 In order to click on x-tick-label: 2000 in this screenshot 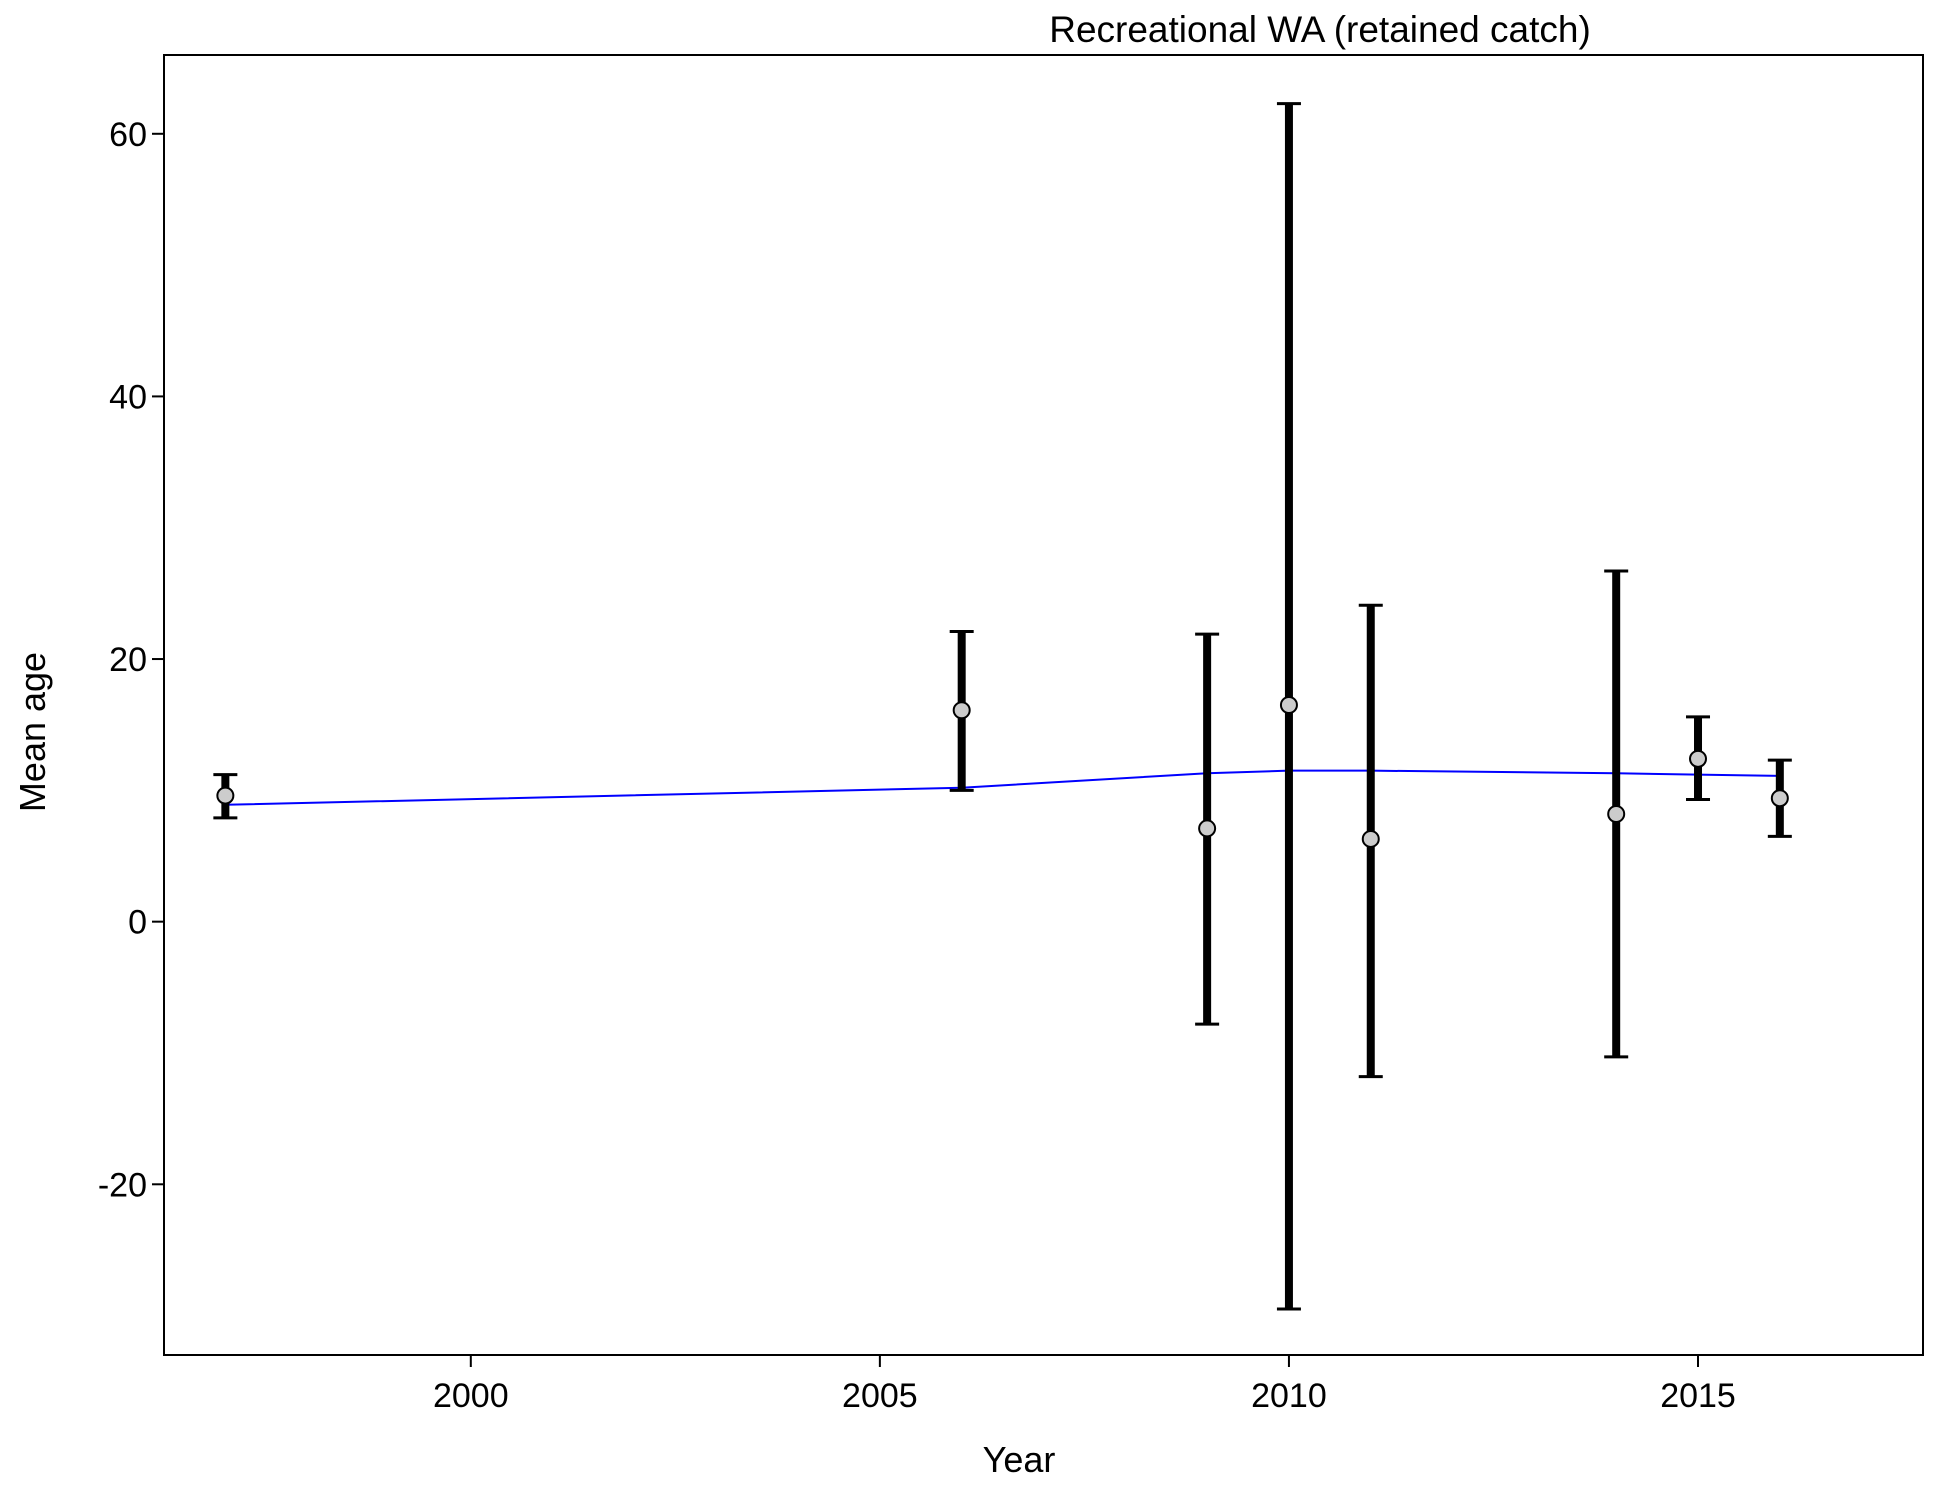, I will do `click(471, 1396)`.